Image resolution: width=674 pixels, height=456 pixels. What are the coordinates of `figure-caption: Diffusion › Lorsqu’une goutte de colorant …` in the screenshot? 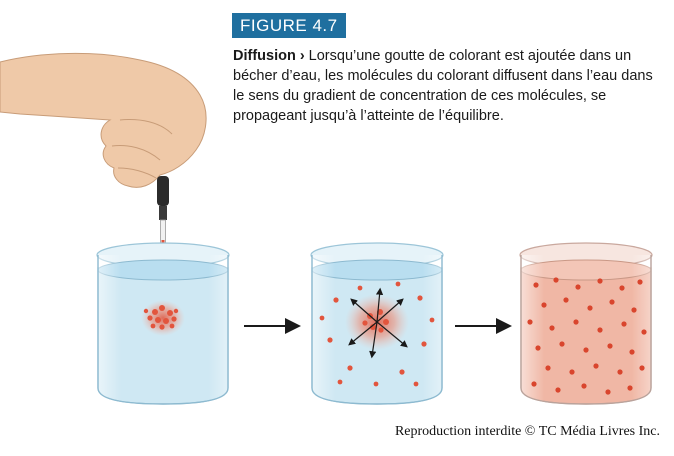 It's located at (448, 86).